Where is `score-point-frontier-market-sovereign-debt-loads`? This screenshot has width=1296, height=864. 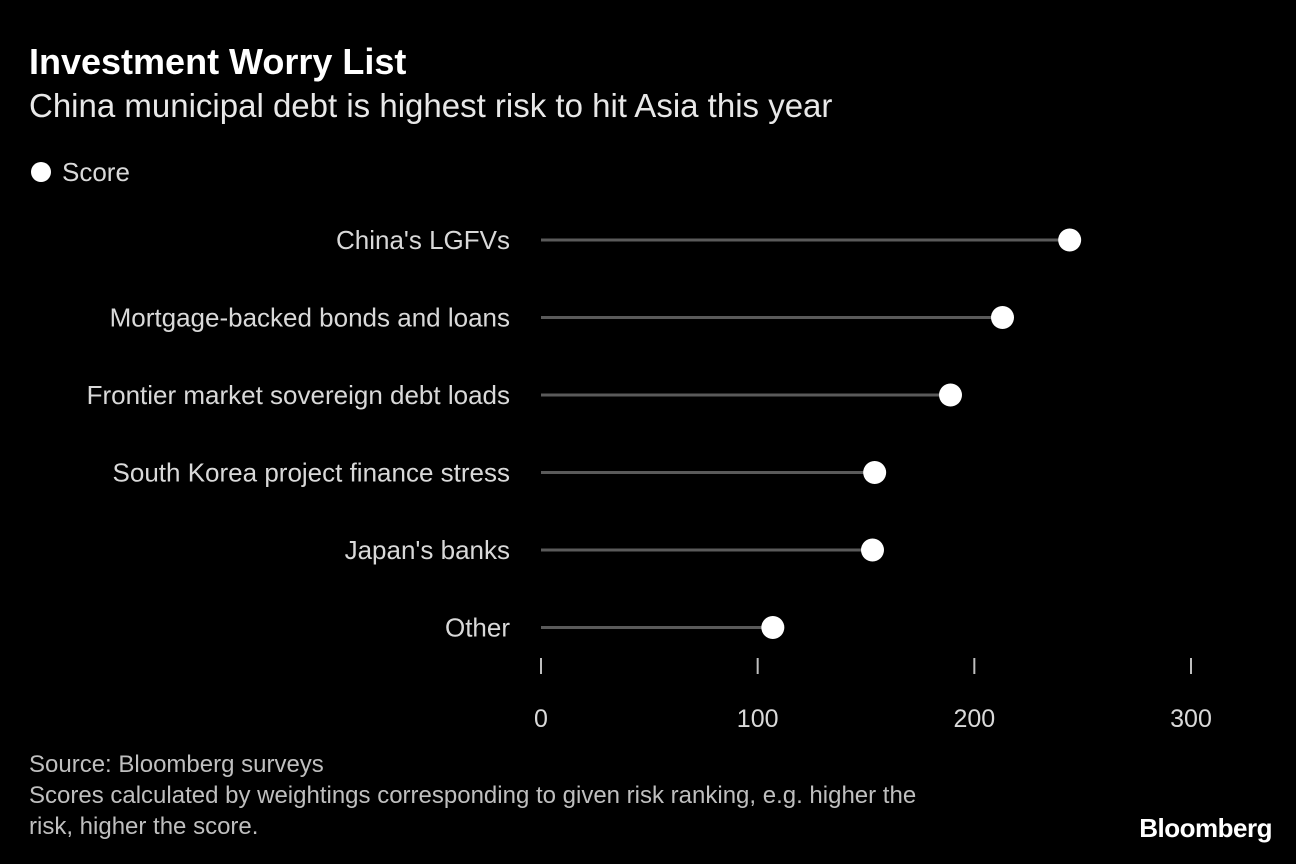
score-point-frontier-market-sovereign-debt-loads is located at coordinates (950, 395).